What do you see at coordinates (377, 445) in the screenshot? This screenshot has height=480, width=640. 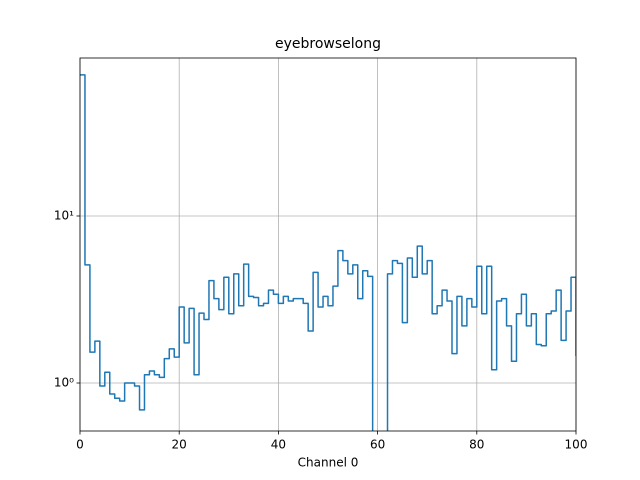 I see `x-tick-label: 60` at bounding box center [377, 445].